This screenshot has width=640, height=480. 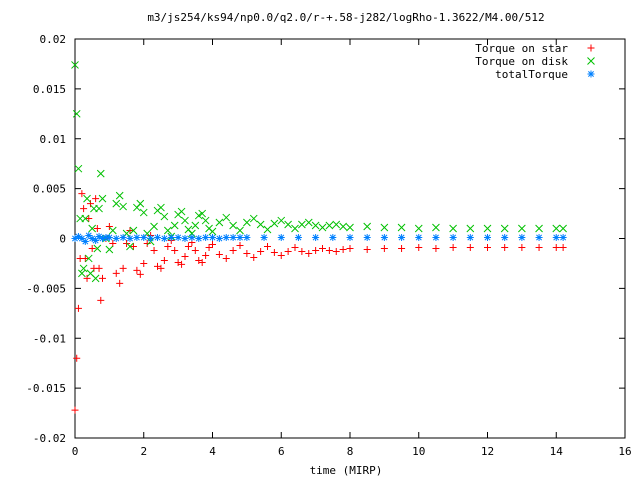 I want to click on x-tick-label: 2, so click(x=143, y=451).